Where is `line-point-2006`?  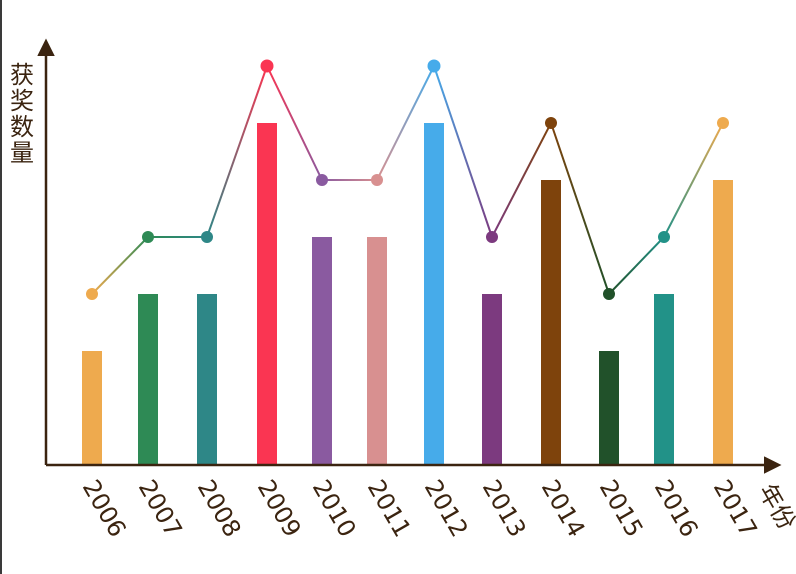 line-point-2006 is located at coordinates (92, 294).